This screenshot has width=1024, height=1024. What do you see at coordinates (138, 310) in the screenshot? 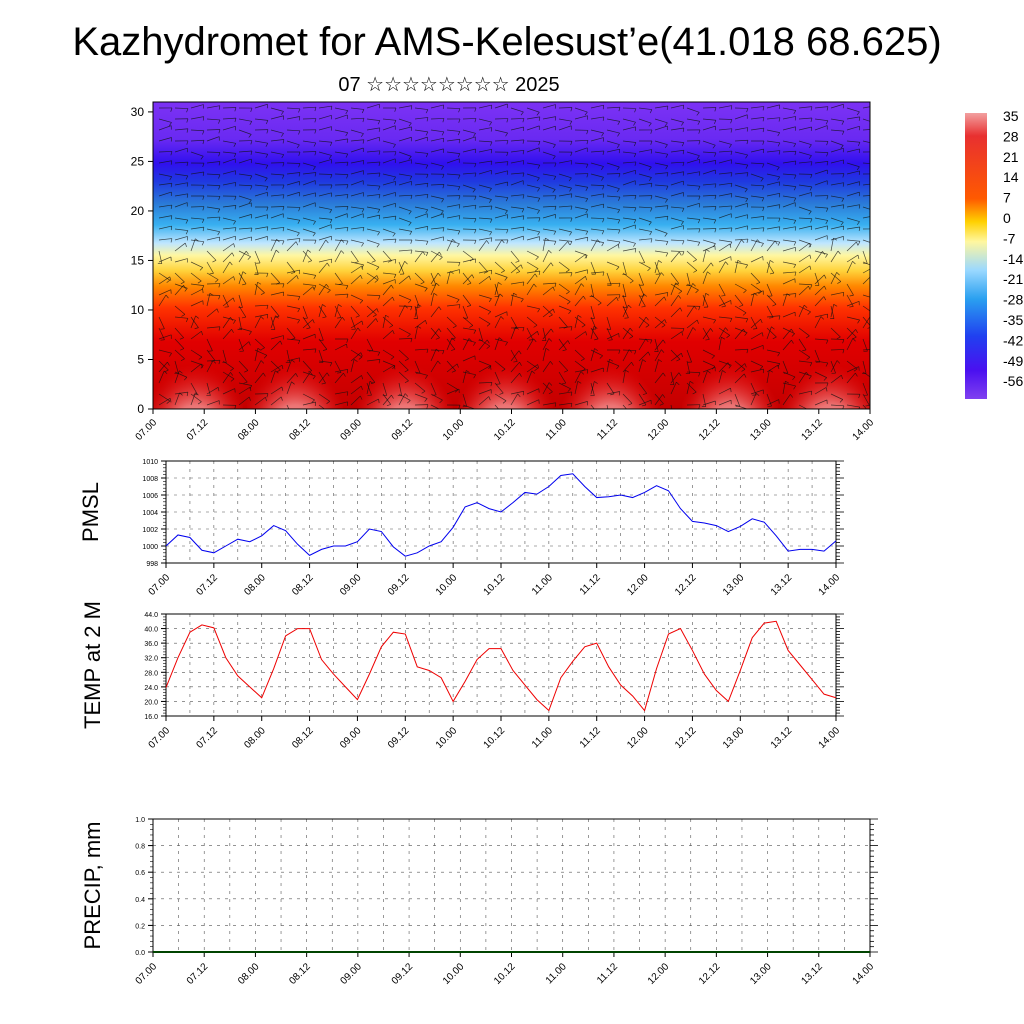
I see `heatmap-y-tick-label: 10` at bounding box center [138, 310].